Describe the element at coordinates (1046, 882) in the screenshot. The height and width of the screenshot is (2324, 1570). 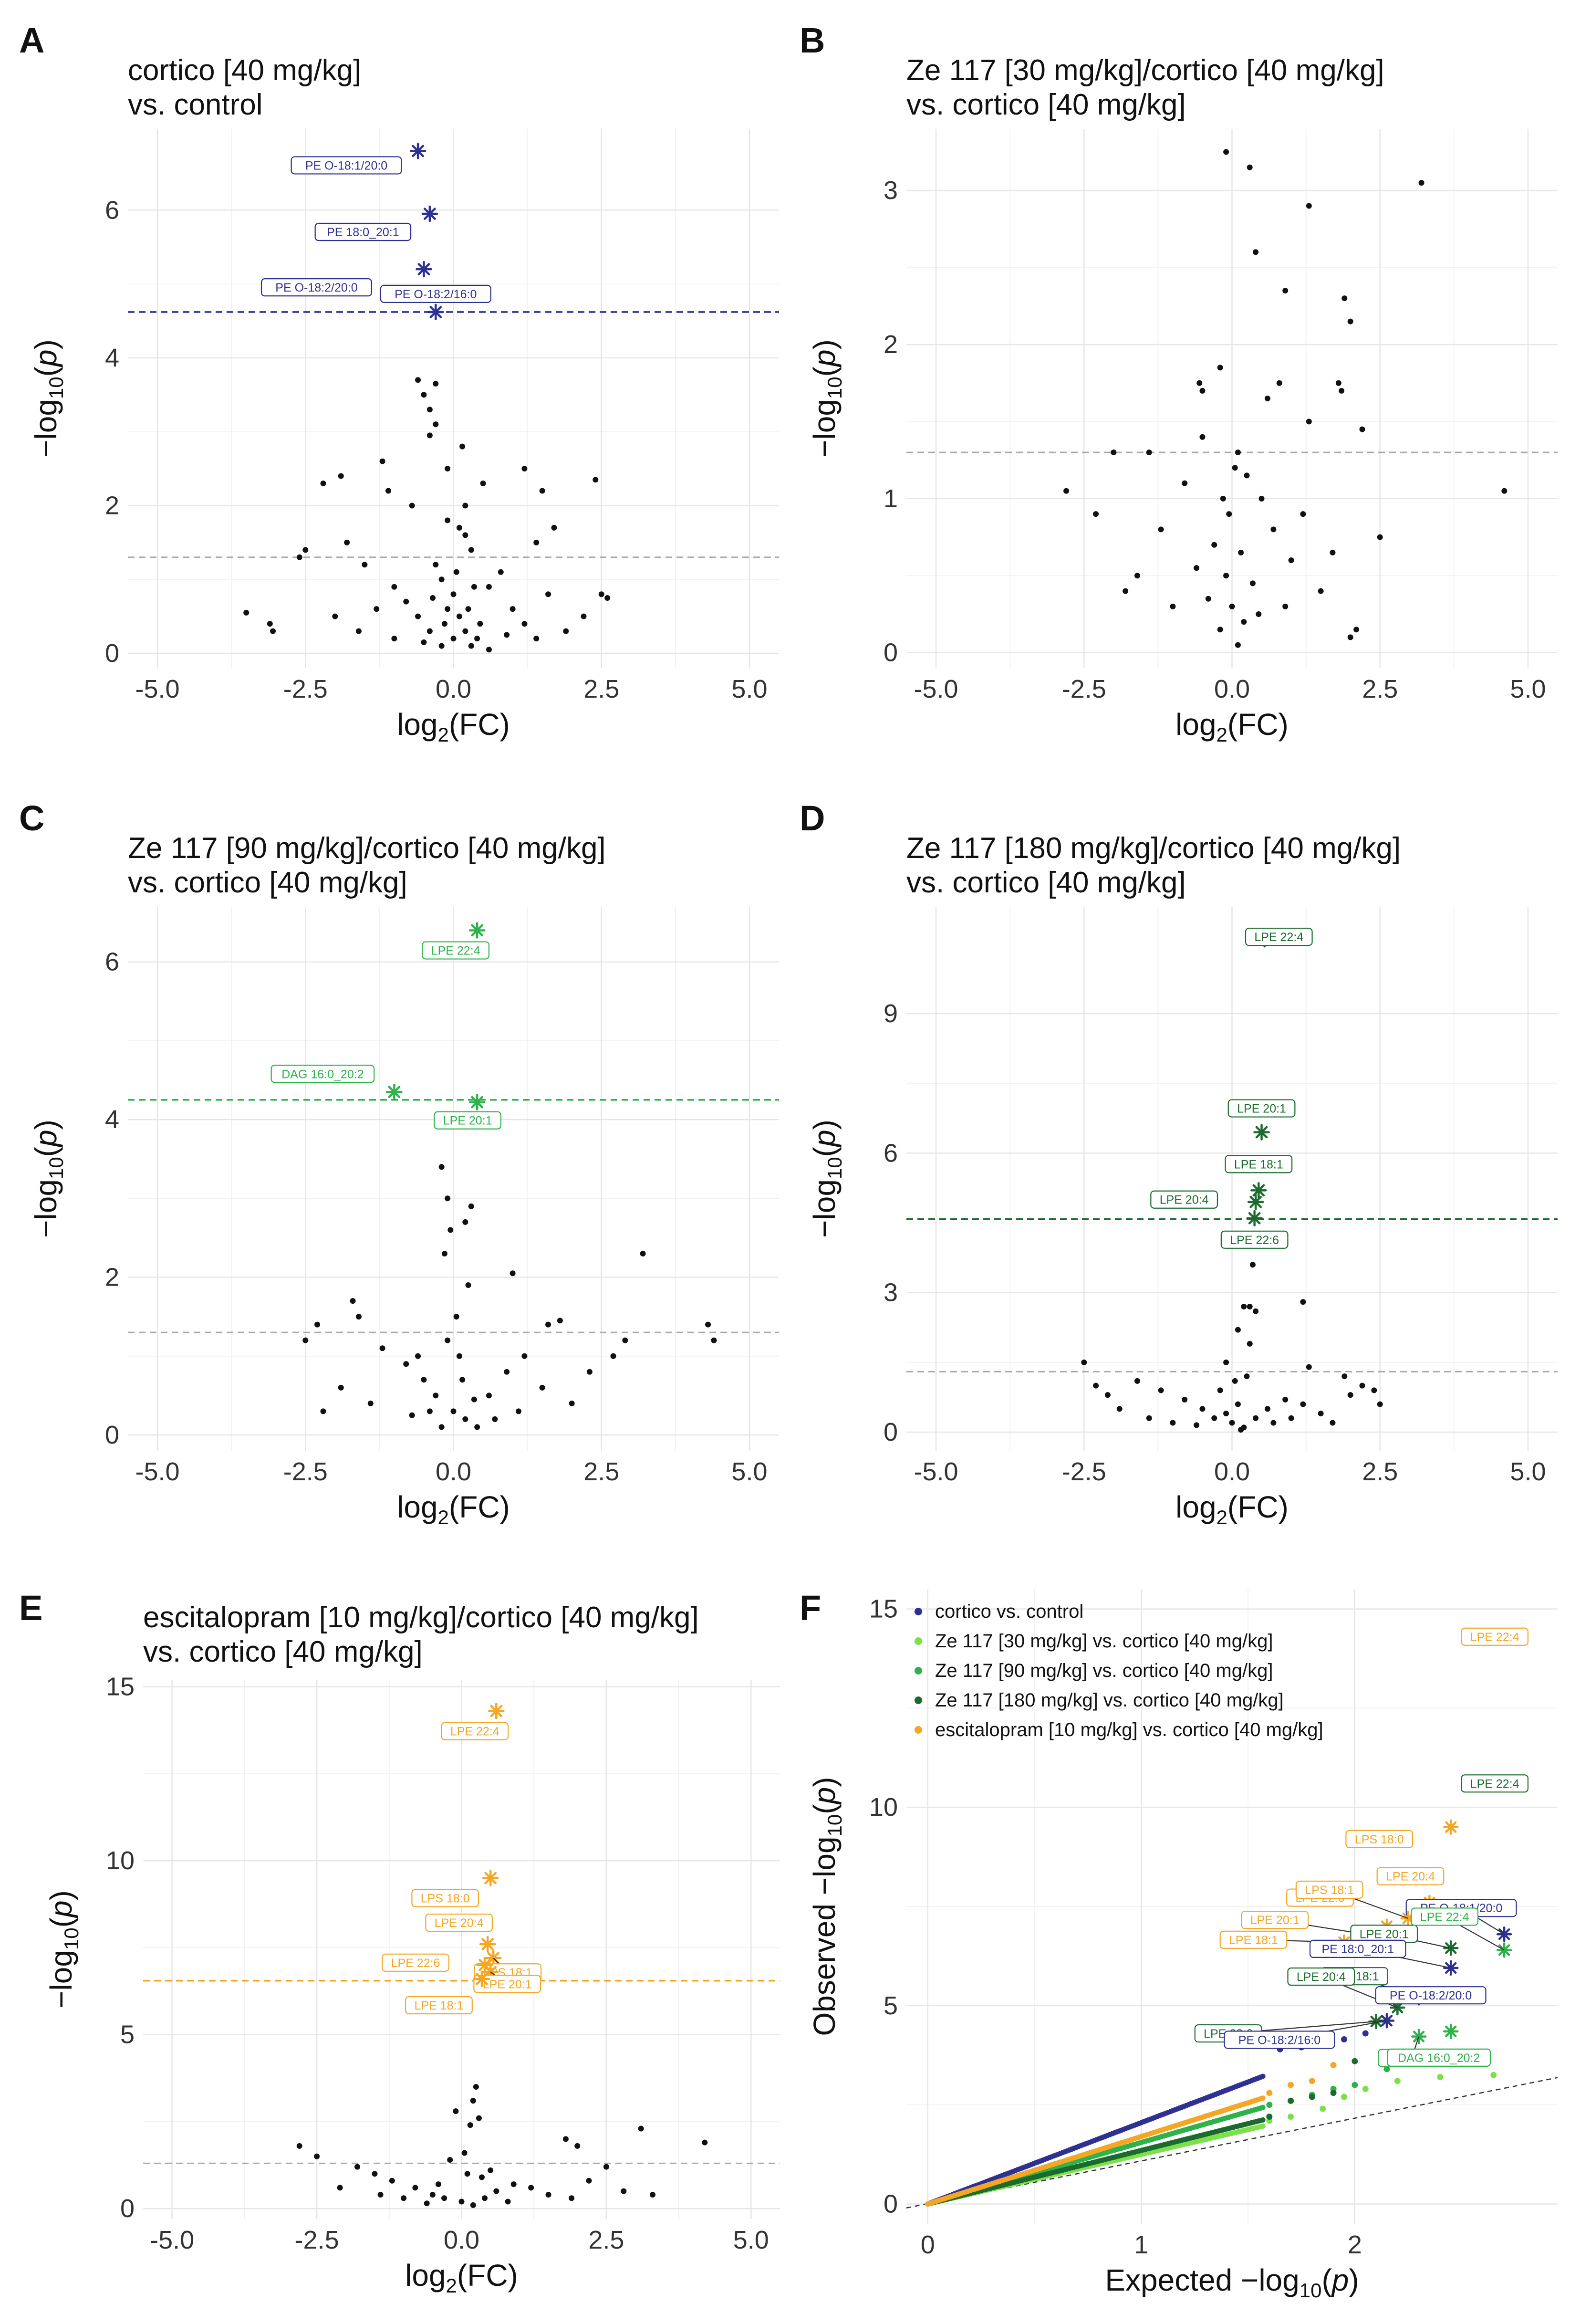
I see `panel-d-title-line-2: vs. cortico [40 mg/kg]` at that location.